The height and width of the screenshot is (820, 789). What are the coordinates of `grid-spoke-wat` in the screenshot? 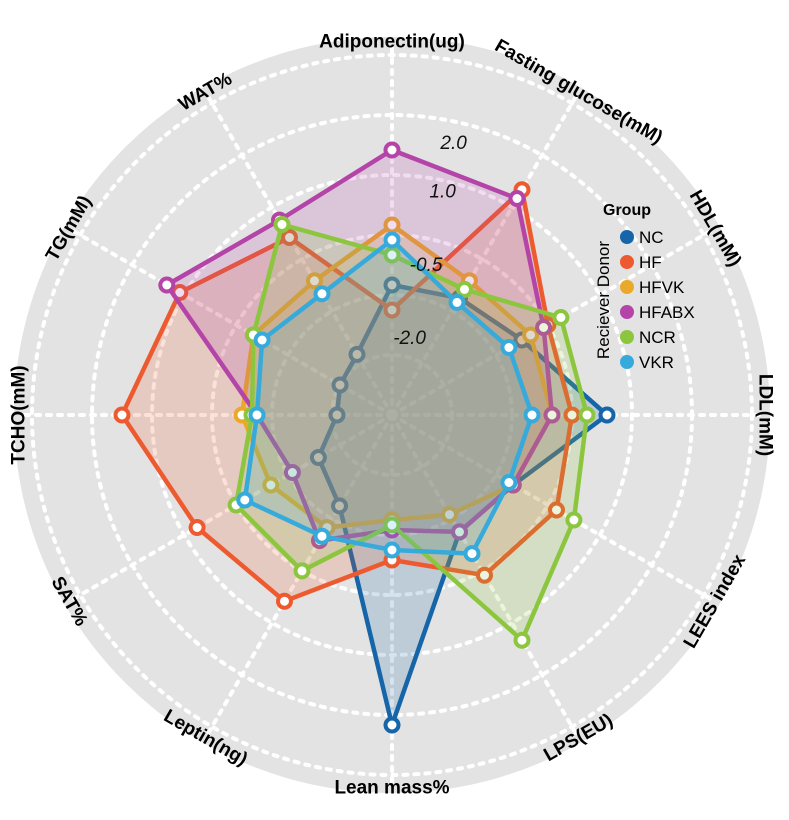 It's located at (299, 253).